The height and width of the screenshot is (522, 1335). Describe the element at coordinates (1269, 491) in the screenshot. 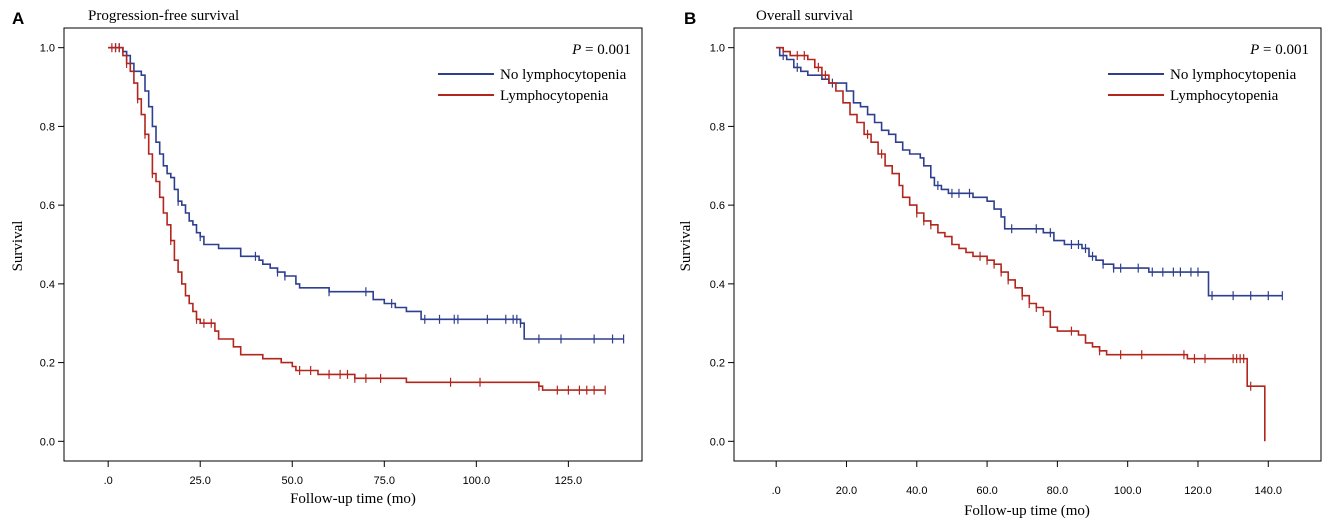

I see `panel-b-x-tick-label: 140.0` at that location.